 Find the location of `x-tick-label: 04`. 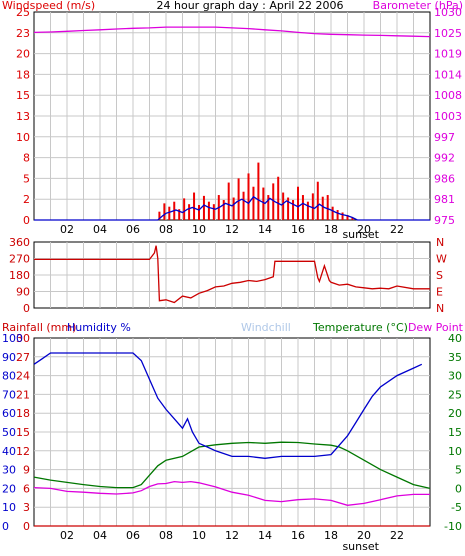

x-tick-label: 04 is located at coordinates (100, 229).